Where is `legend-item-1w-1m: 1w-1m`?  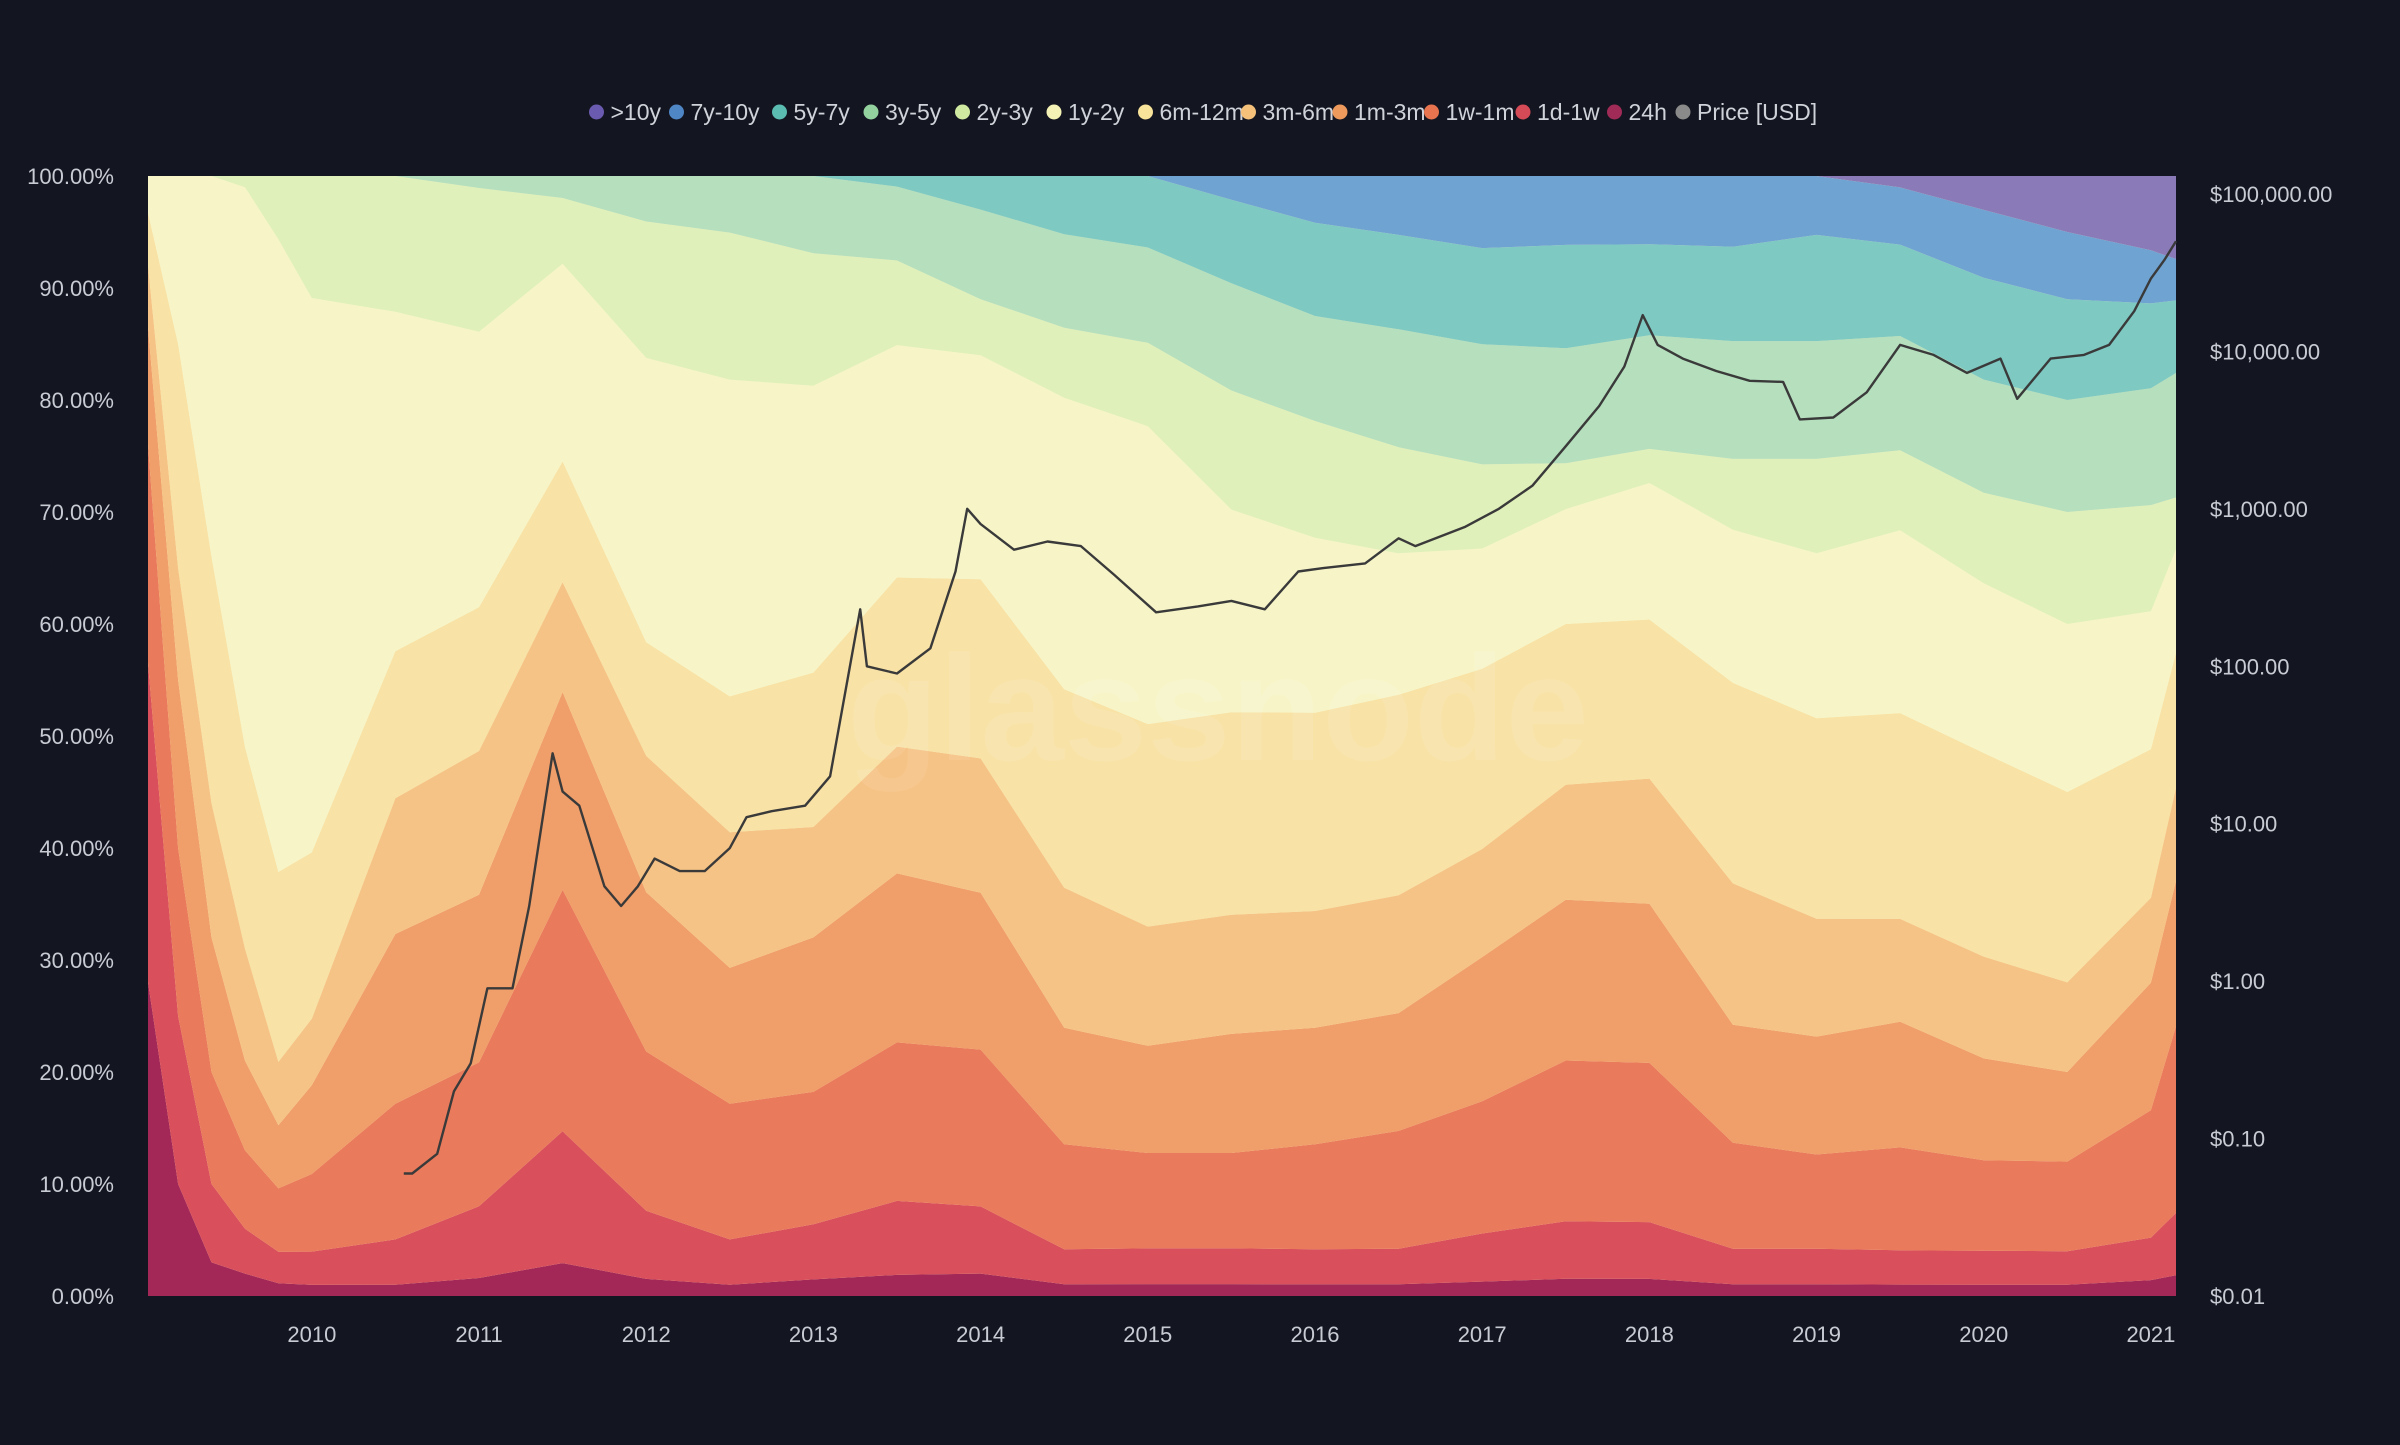
legend-item-1w-1m: 1w-1m is located at coordinates (1469, 112).